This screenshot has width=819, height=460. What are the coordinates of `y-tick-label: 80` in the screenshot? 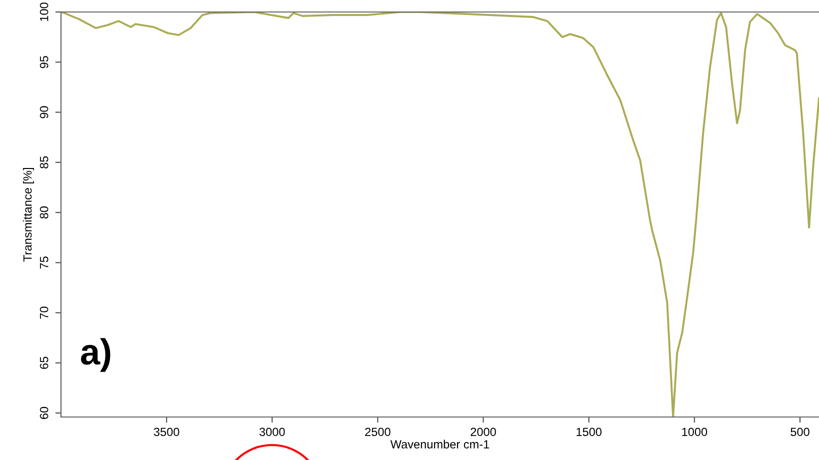 It's located at (44, 212).